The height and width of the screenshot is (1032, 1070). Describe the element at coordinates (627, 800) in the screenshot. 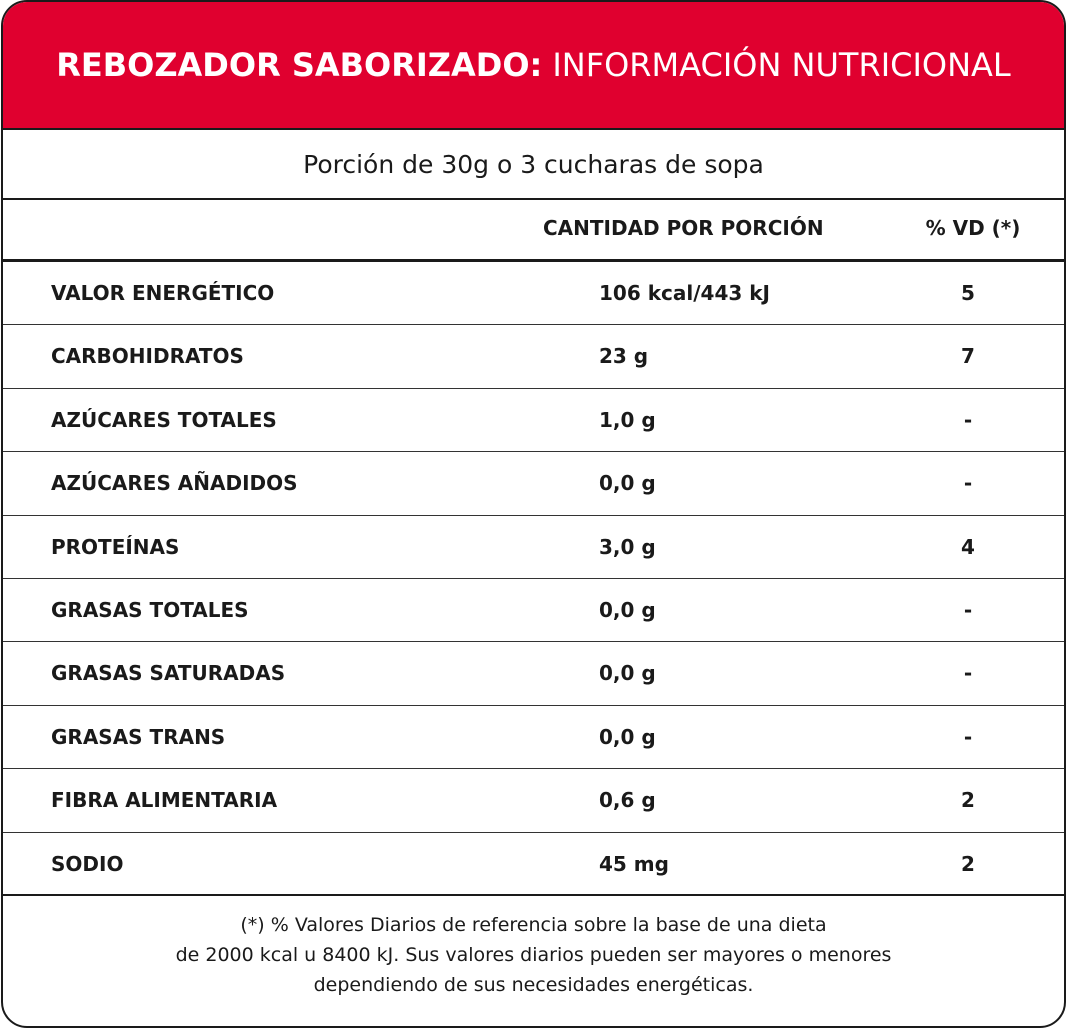

I see `nutrient-amount: 0,6 g` at that location.